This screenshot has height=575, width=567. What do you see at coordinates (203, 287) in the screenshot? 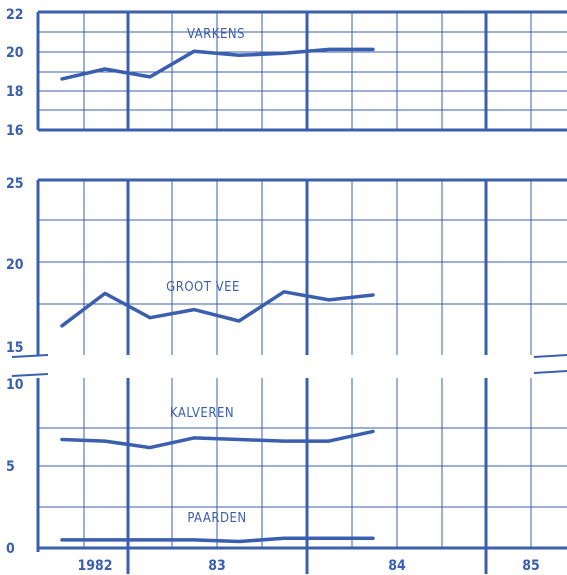
I see `series-label: GROOT VEE` at bounding box center [203, 287].